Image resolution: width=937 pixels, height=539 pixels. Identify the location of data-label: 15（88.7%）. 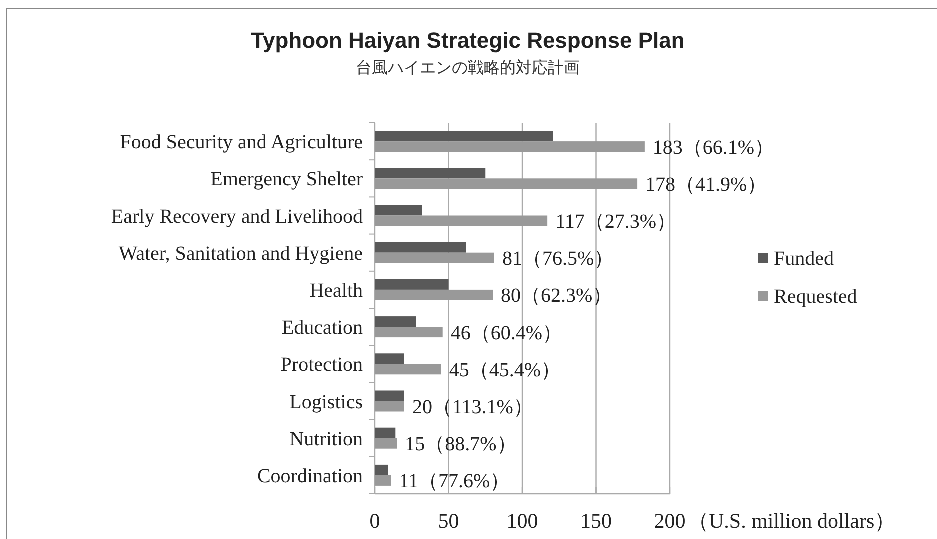
(461, 445).